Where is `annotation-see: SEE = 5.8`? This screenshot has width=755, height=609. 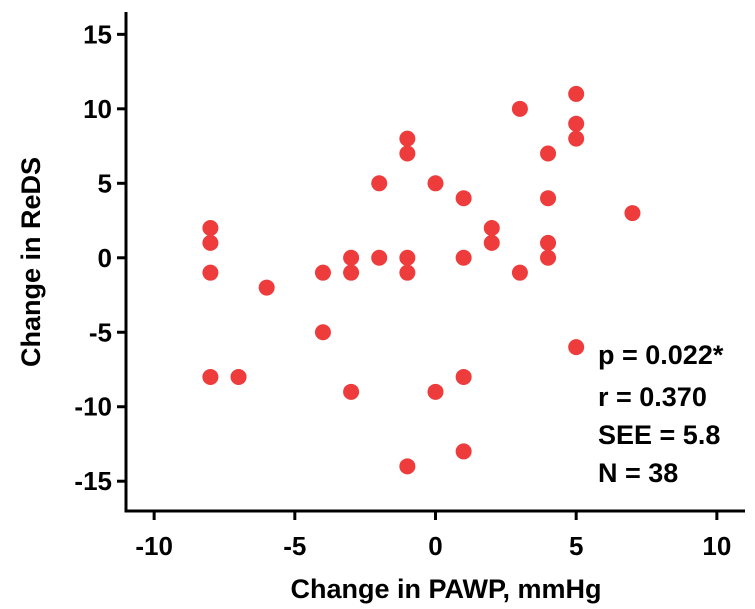 annotation-see: SEE = 5.8 is located at coordinates (659, 435).